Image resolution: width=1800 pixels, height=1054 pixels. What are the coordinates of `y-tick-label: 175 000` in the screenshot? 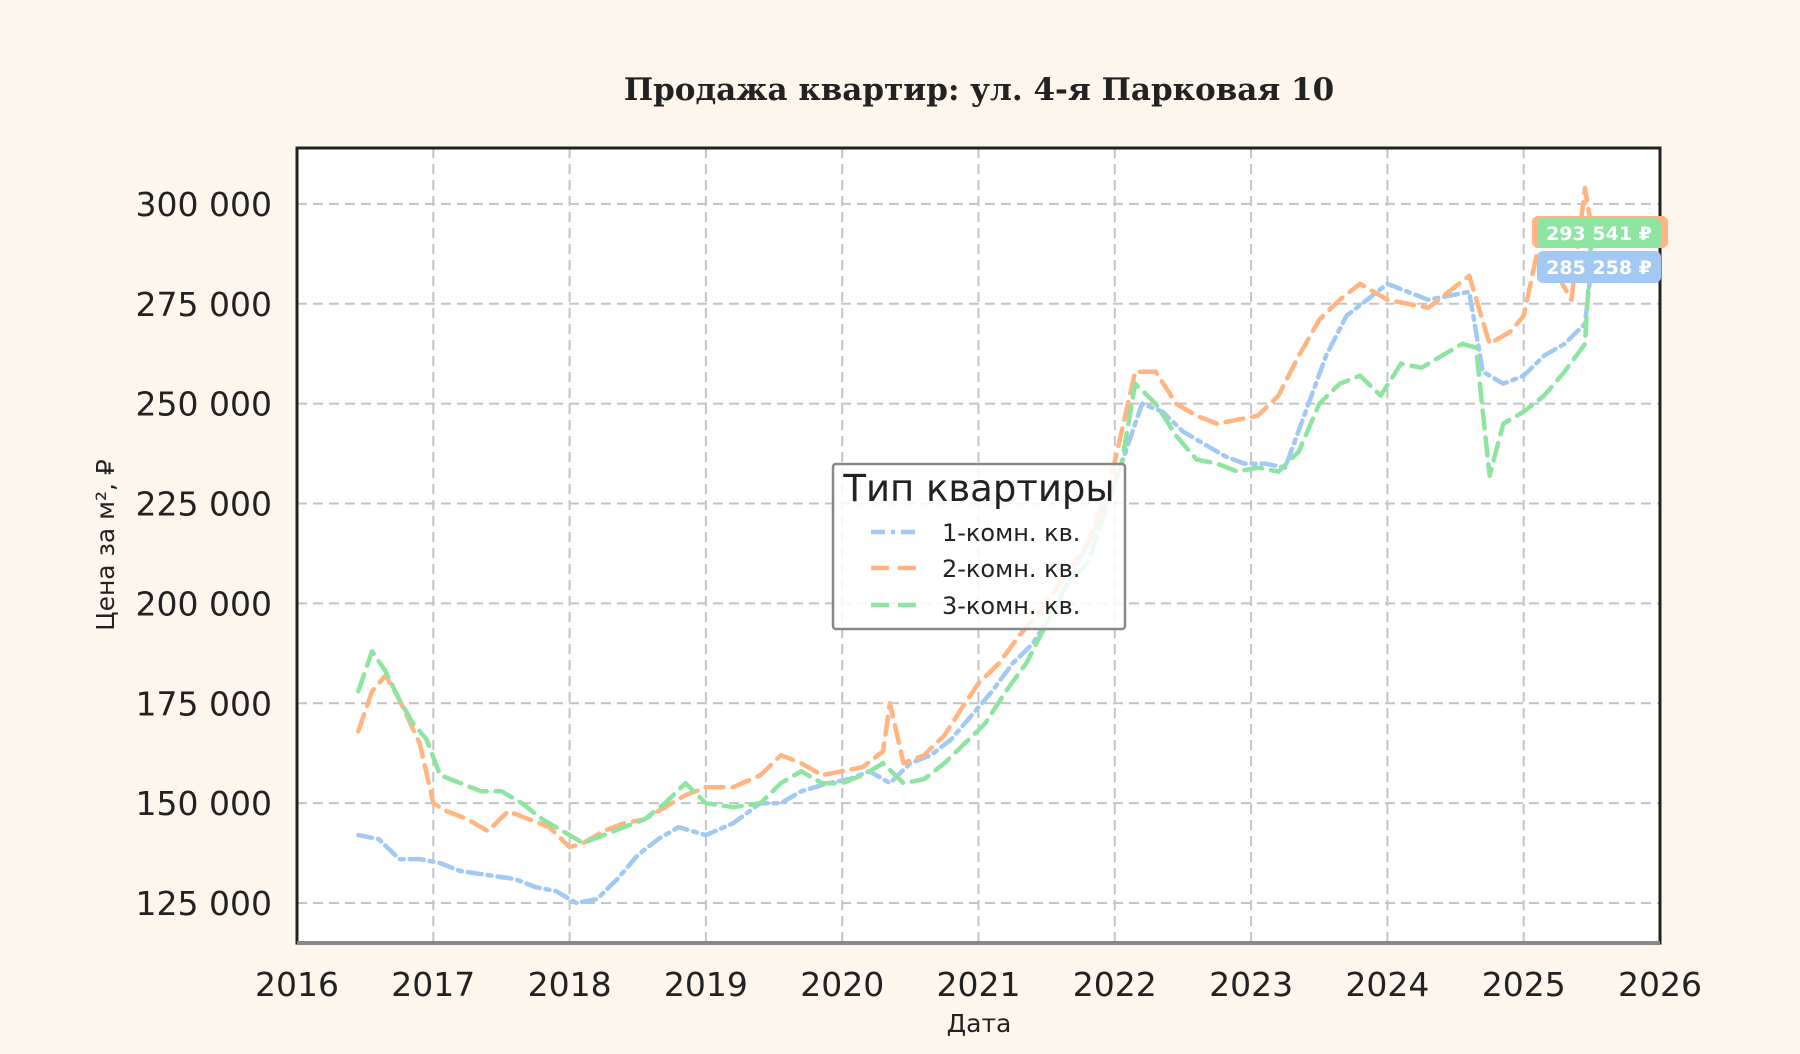 It's located at (204, 703).